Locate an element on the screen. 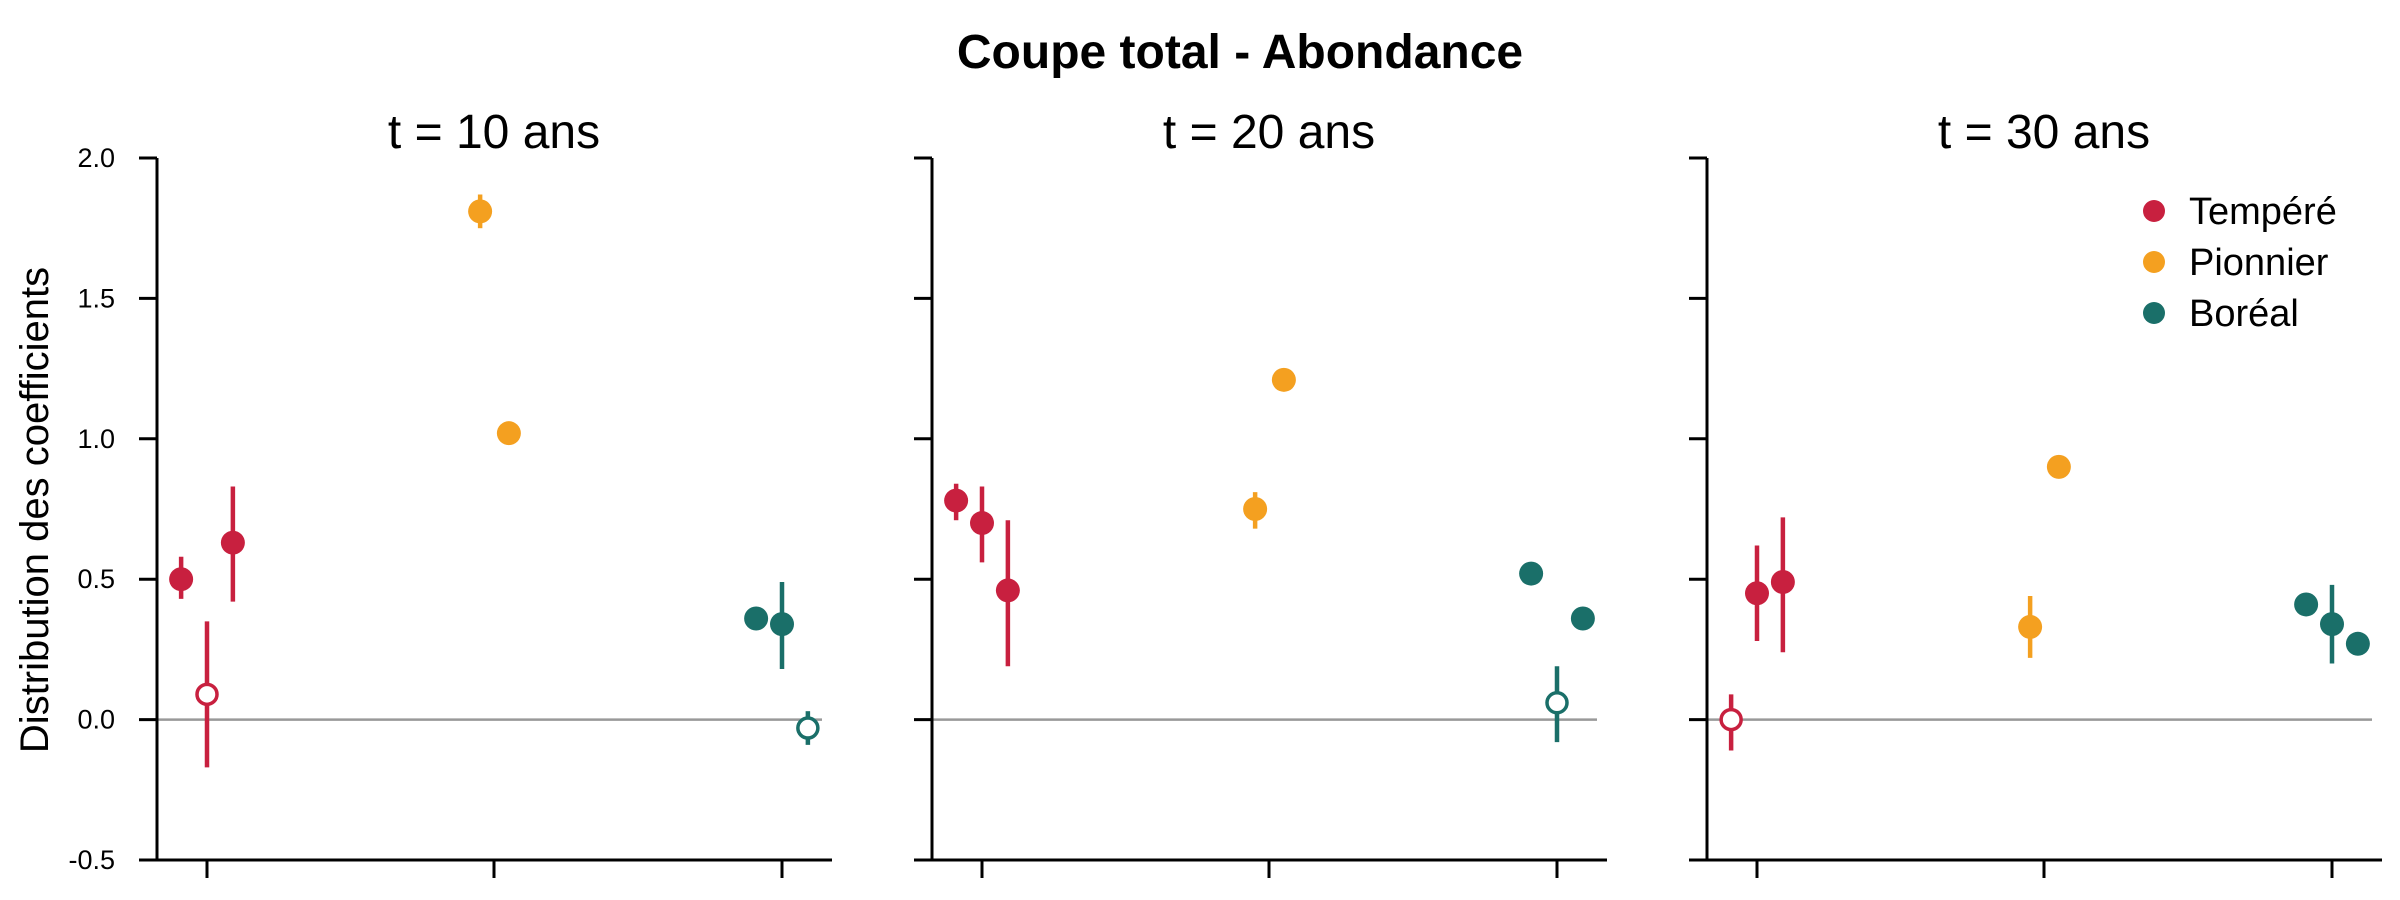 This screenshot has width=2400, height=900. y-tick-label: 2.0 is located at coordinates (96, 158).